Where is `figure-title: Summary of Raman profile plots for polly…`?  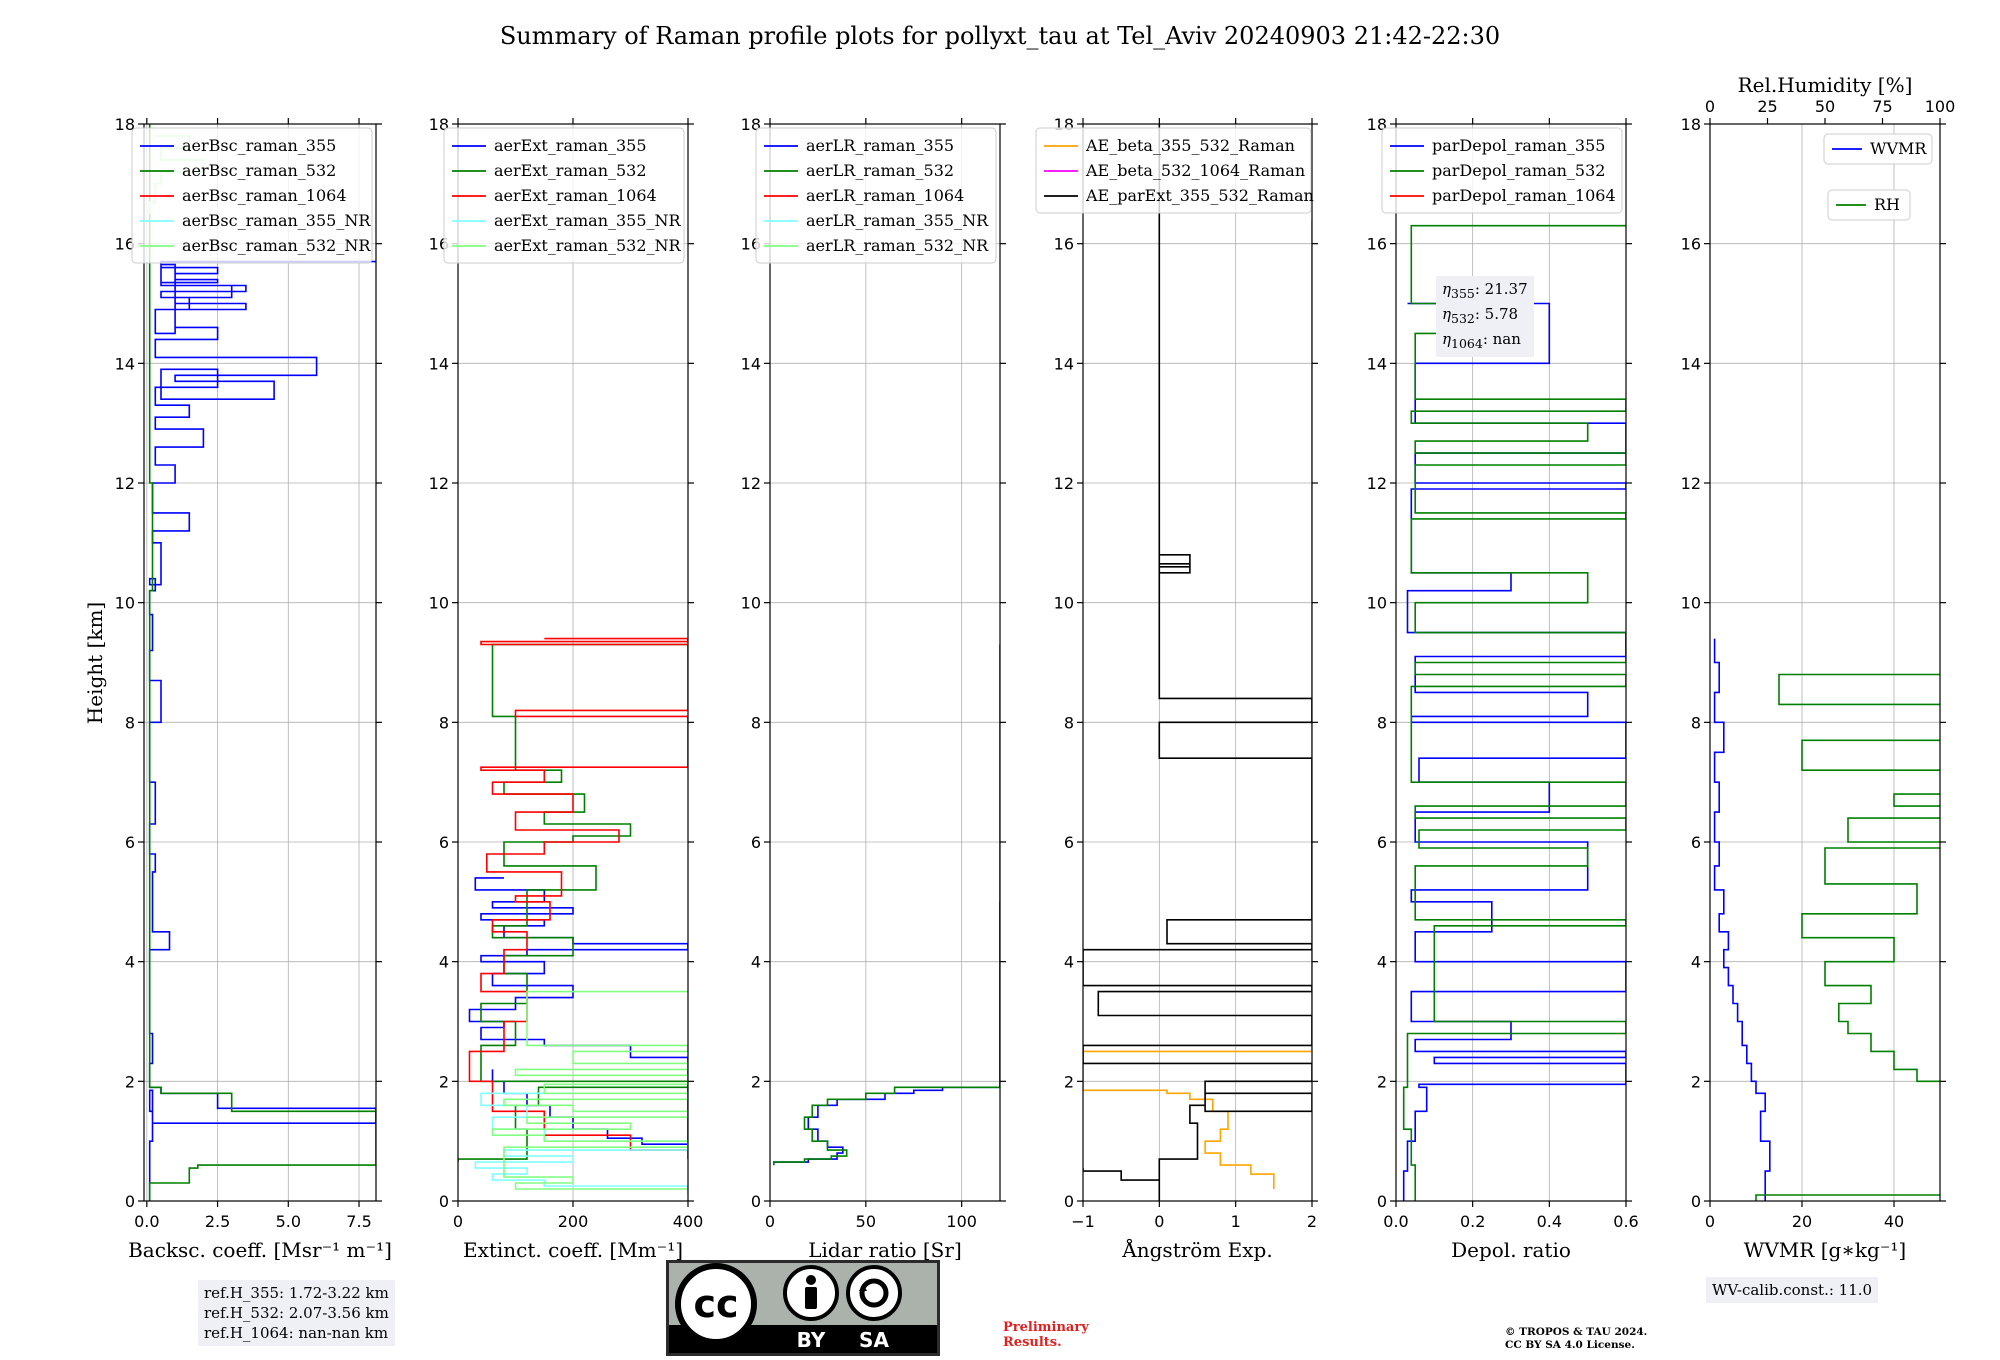
figure-title: Summary of Raman profile plots for polly… is located at coordinates (1000, 36).